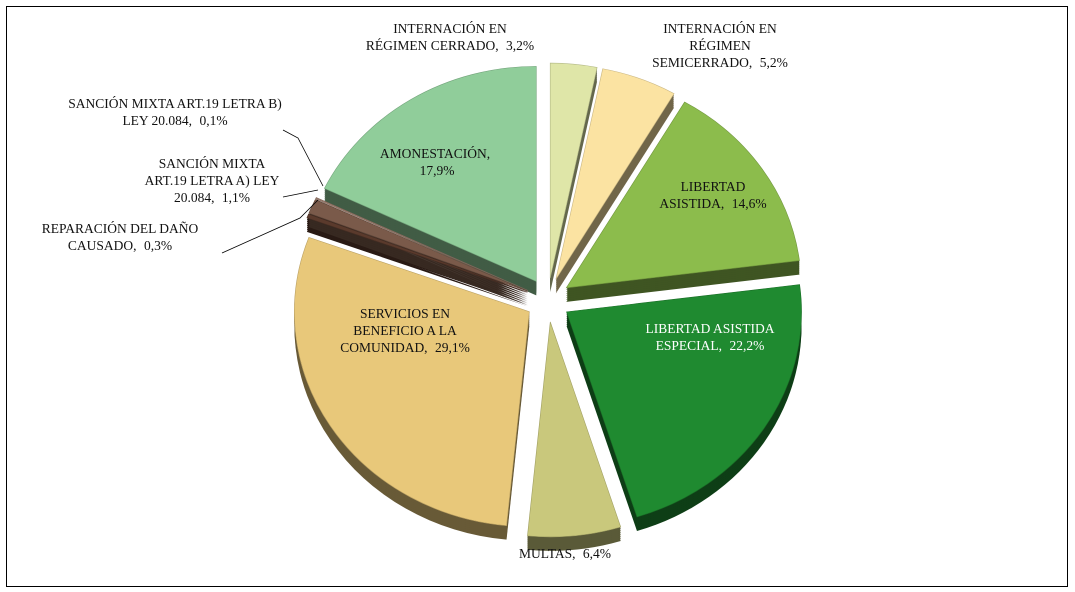 This screenshot has width=1075, height=592. What do you see at coordinates (597, 553) in the screenshot?
I see `value-label: 6,4%` at bounding box center [597, 553].